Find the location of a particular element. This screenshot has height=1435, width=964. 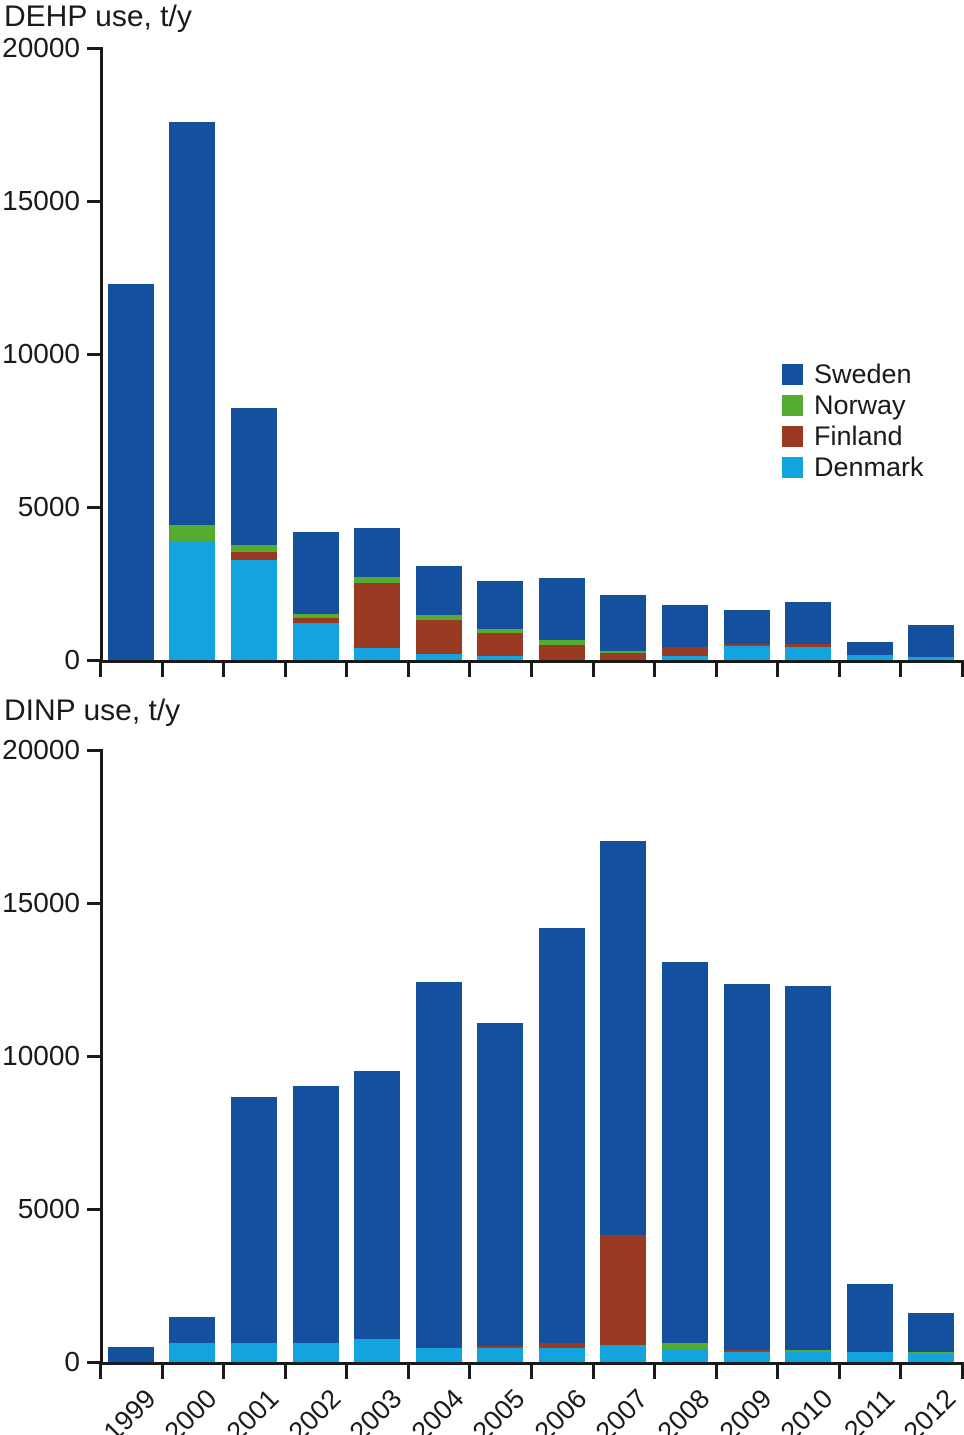

x-tick-label: 1999 is located at coordinates (129, 1409).